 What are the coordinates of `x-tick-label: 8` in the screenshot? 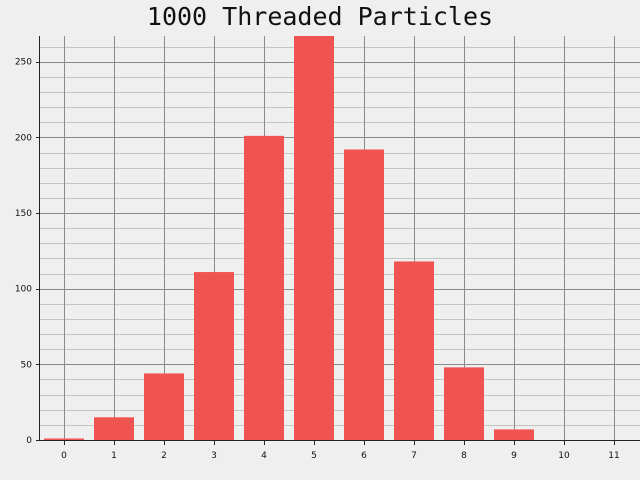 It's located at (464, 456).